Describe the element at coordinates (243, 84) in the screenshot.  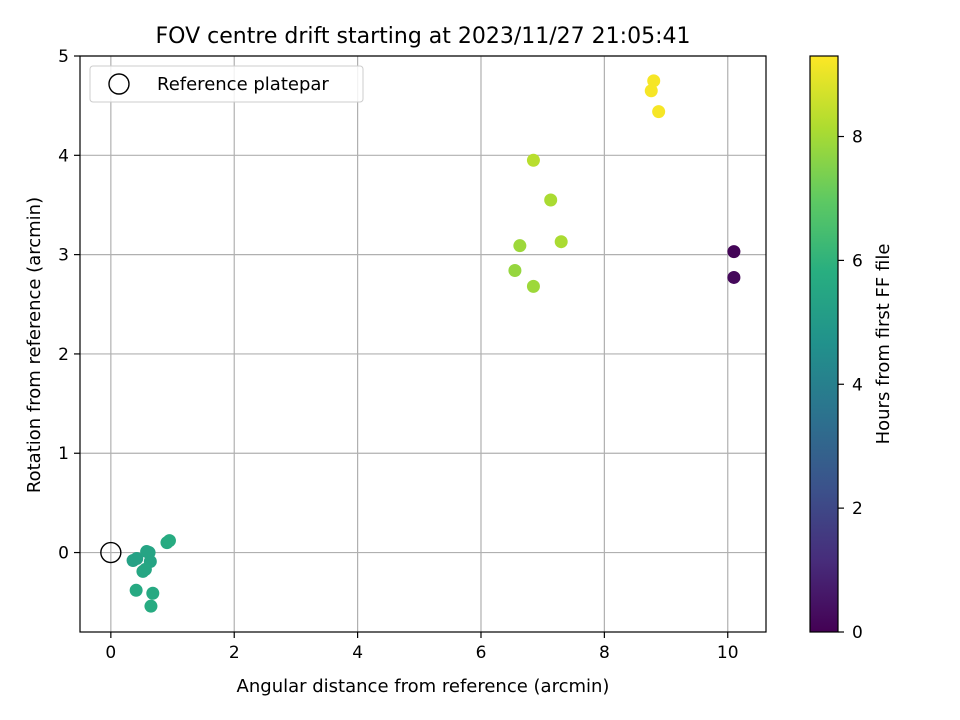
I see `legend-label-reference: Reference platepar` at that location.